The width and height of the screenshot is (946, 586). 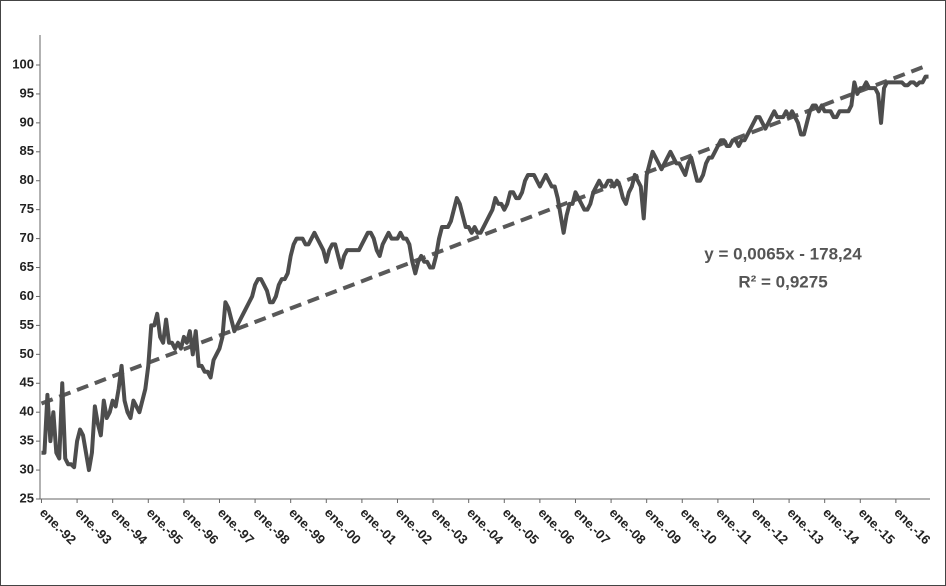 I want to click on y-tick-label: 50, so click(x=27, y=353).